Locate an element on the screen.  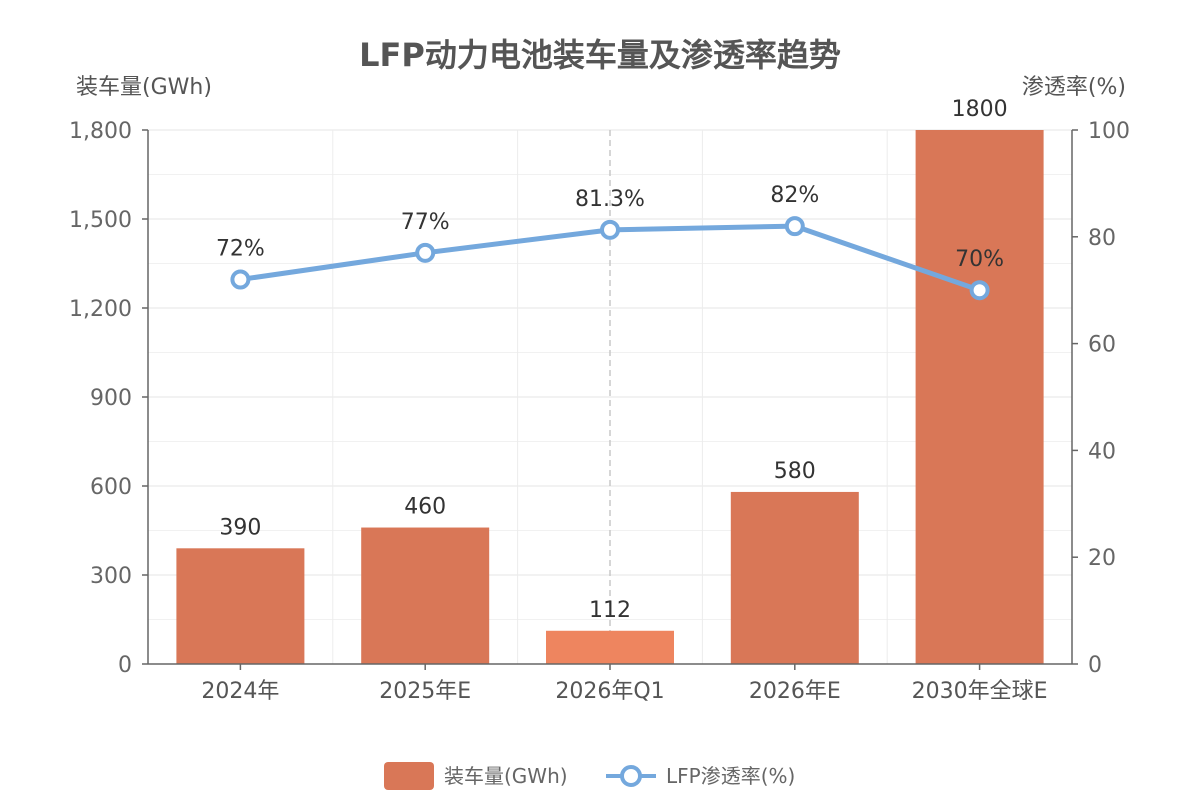
y-right-tick-label: 60 is located at coordinates (1102, 345).